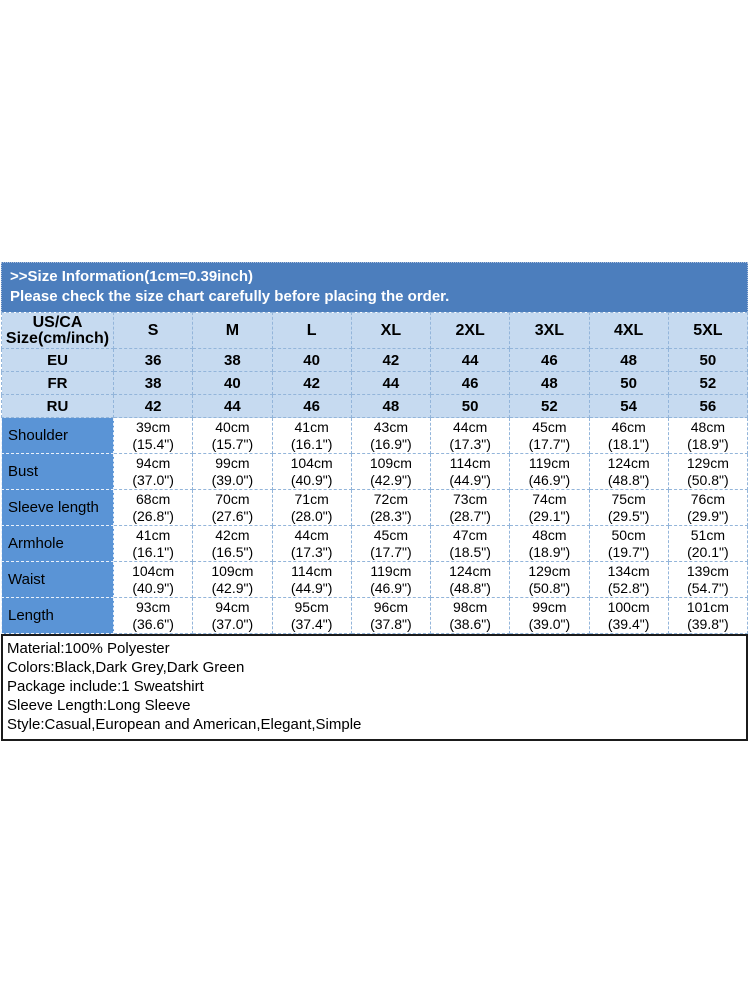  I want to click on measurement-value-cell: 76cm (29.9"), so click(708, 507).